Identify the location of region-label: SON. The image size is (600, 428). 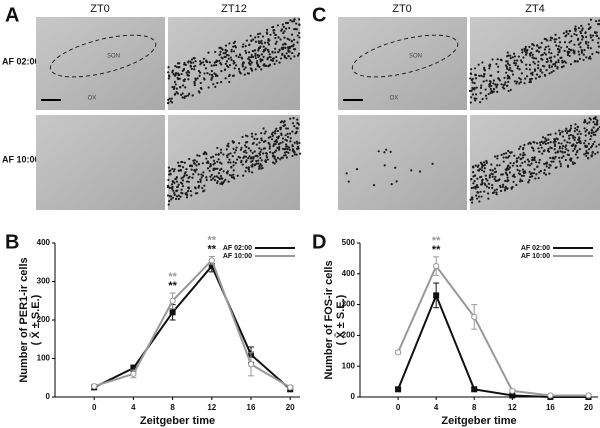
(415, 57).